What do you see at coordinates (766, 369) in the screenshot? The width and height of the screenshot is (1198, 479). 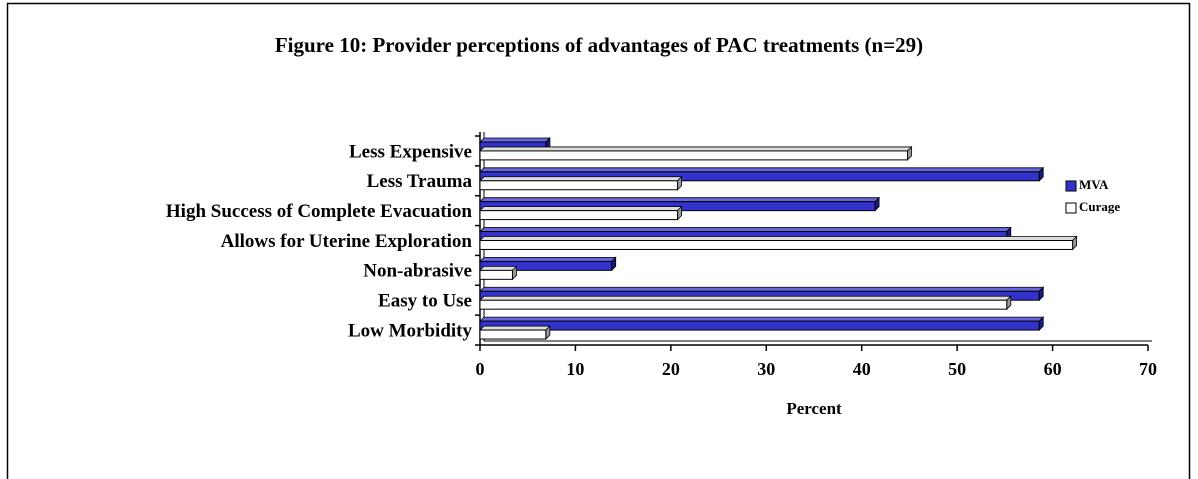 I see `x-tick-label: 30` at bounding box center [766, 369].